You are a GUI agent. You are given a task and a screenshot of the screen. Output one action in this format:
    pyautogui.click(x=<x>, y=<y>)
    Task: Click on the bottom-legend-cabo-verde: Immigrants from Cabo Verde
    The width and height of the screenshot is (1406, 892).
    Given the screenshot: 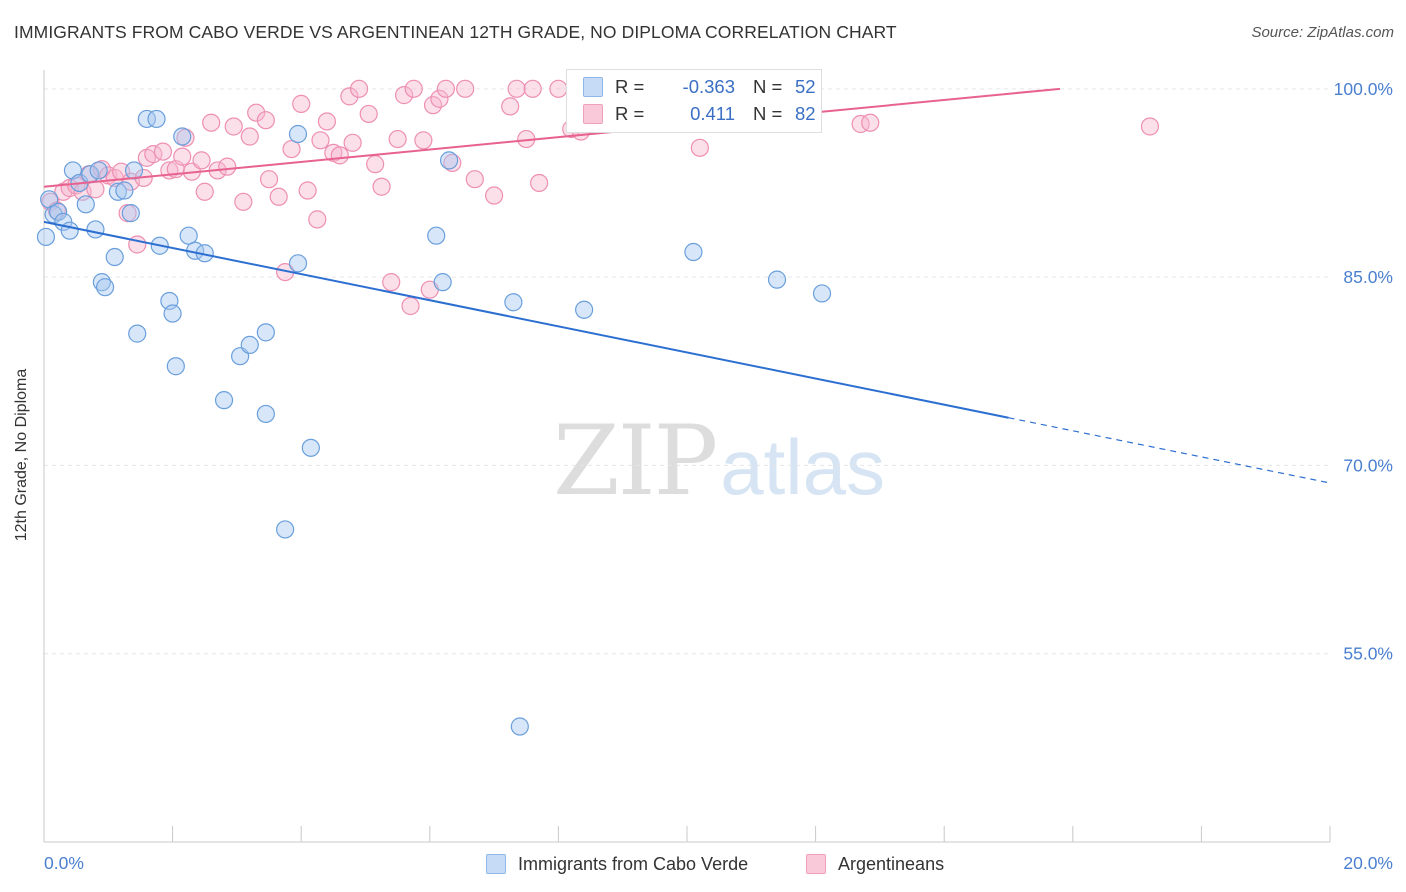 What is the action you would take?
    pyautogui.click(x=617, y=864)
    